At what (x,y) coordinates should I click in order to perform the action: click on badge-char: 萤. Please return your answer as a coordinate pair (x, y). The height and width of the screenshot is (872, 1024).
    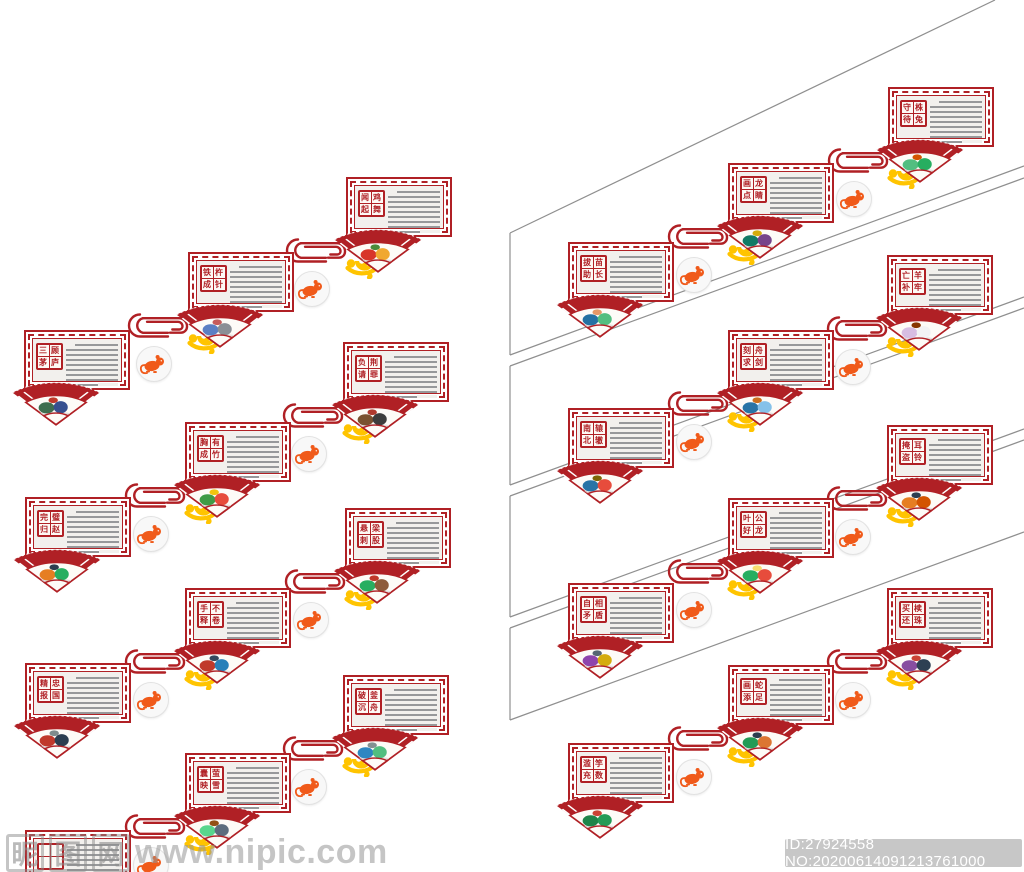
    Looking at the image, I should click on (216, 773).